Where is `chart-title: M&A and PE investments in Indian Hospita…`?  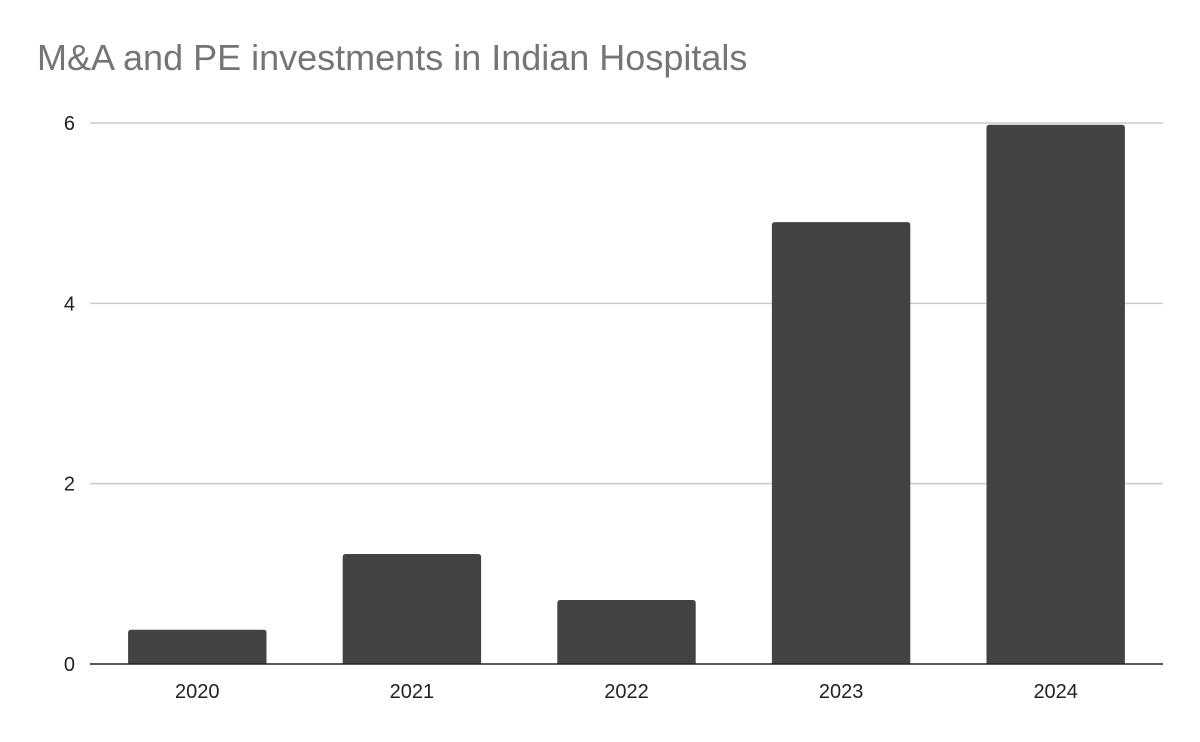 chart-title: M&A and PE investments in Indian Hospita… is located at coordinates (392, 57).